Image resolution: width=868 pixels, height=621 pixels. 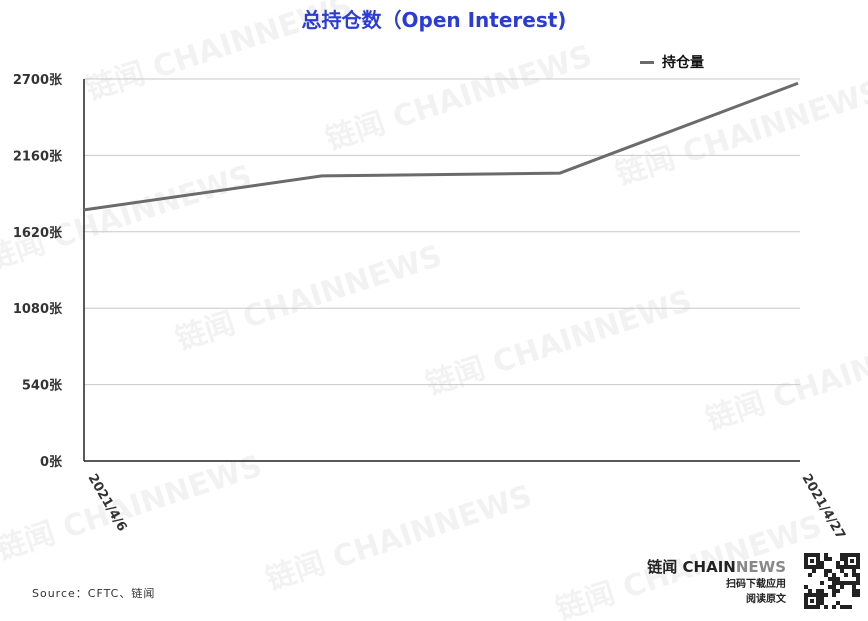 I want to click on y-tick-label: 2700张, so click(x=38, y=80).